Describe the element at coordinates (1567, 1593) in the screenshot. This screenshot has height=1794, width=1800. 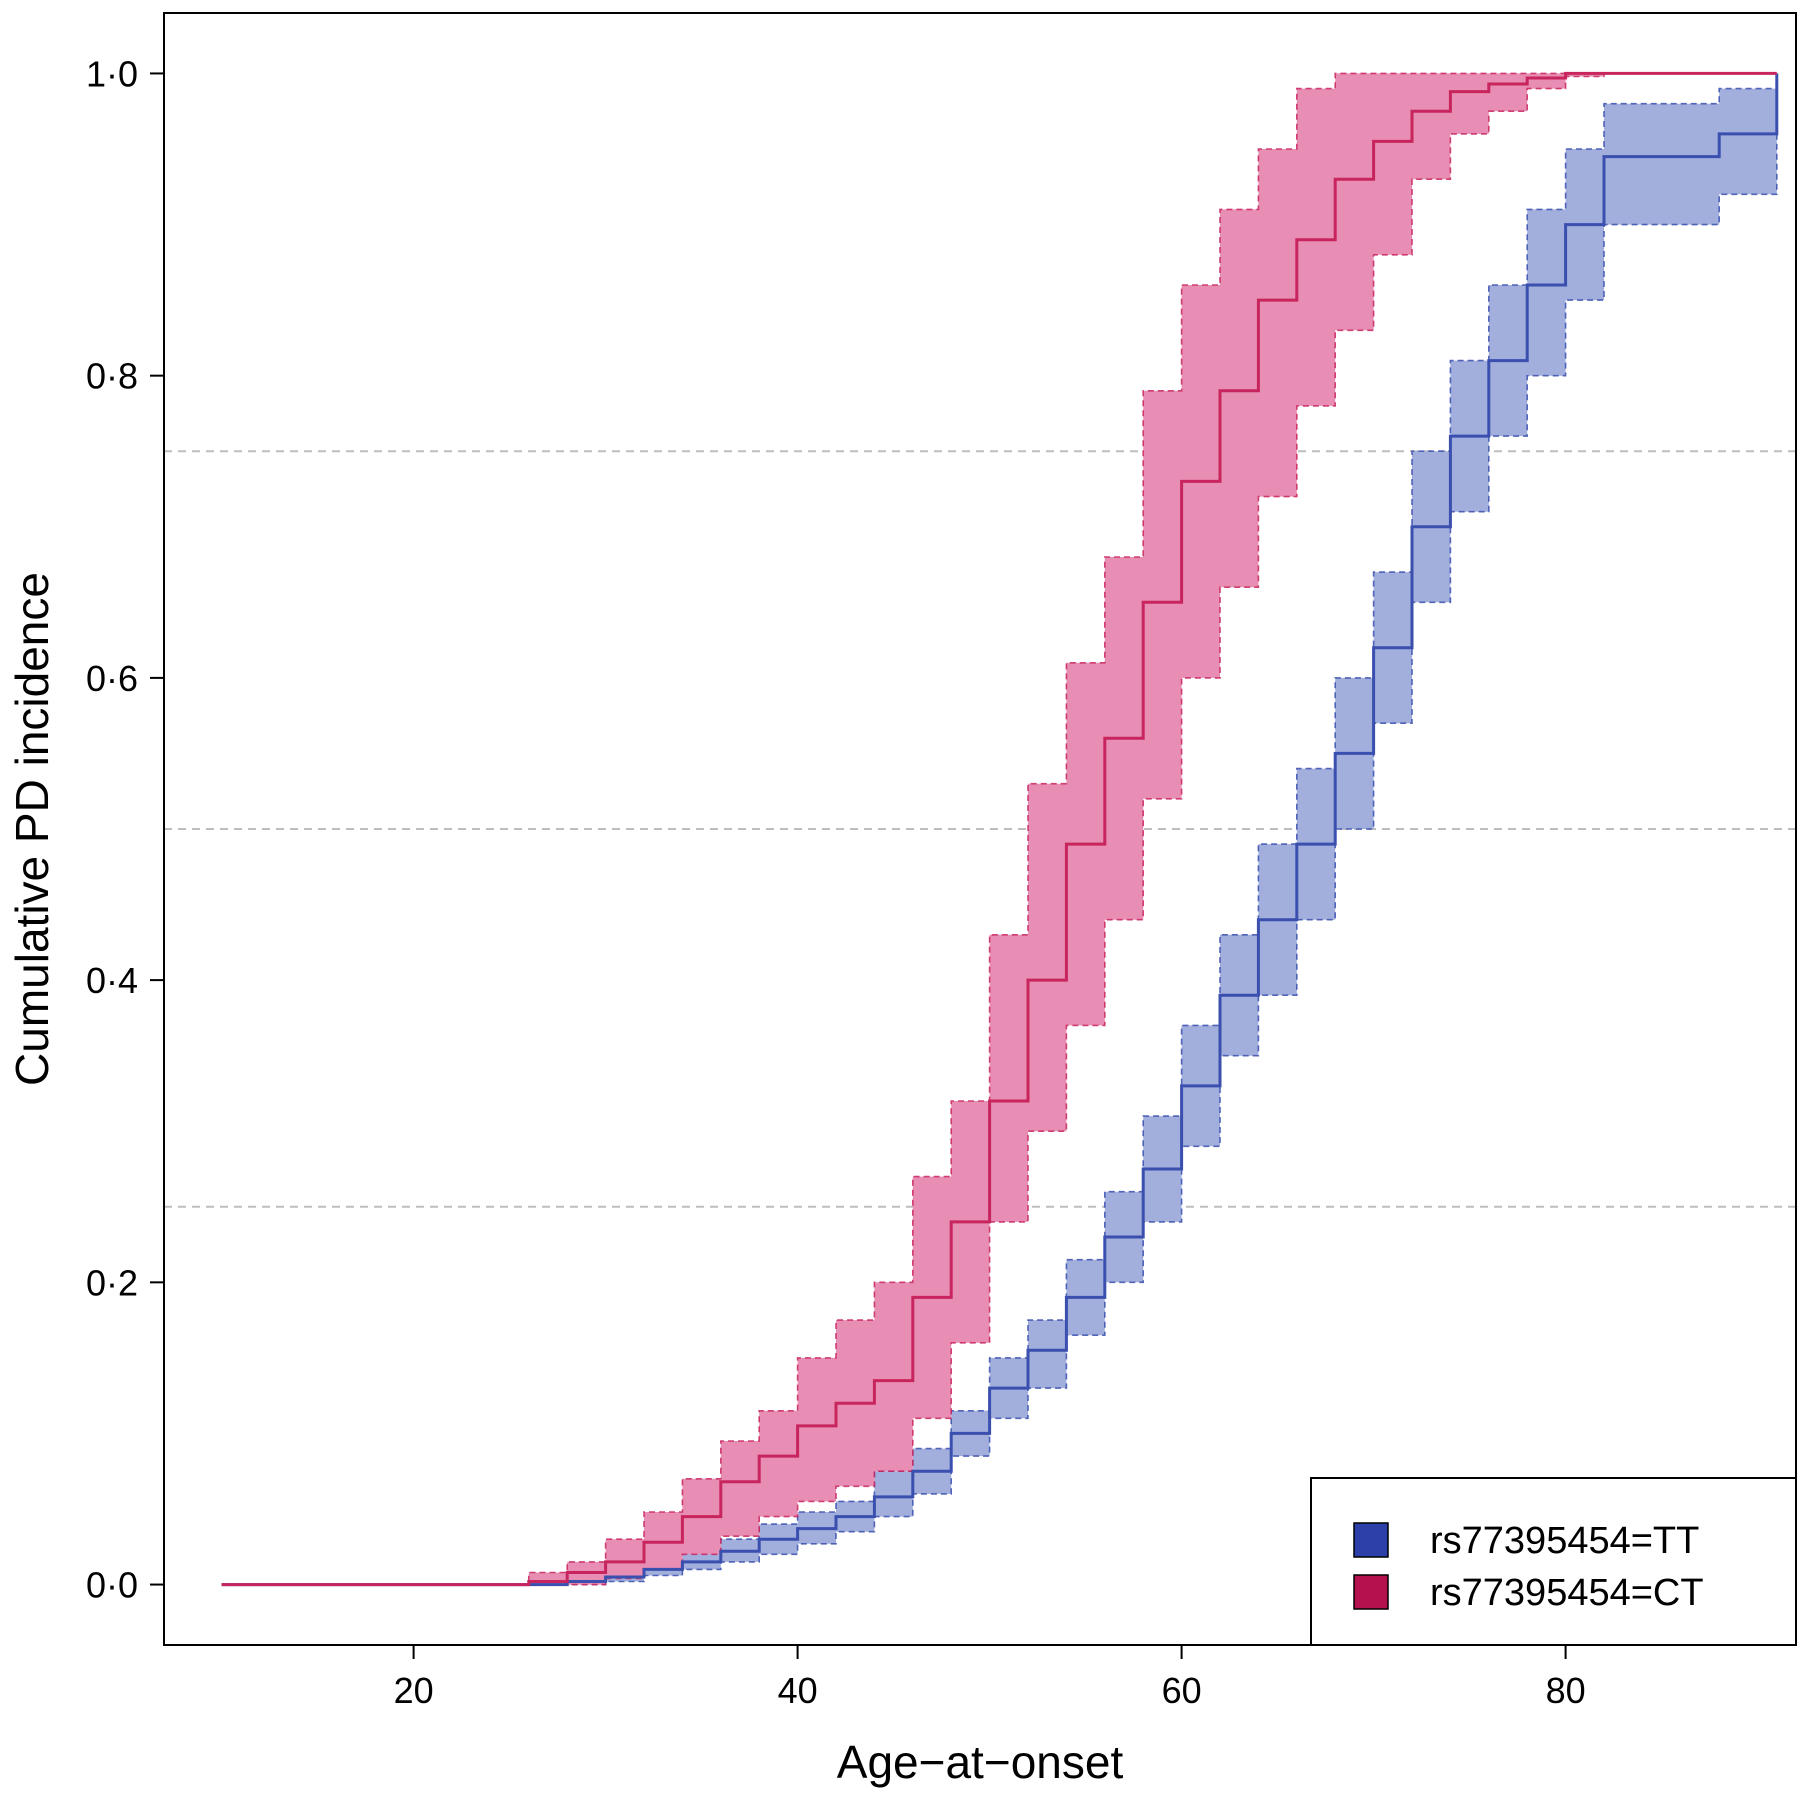
I see `legend-label-1: rs77395454=CT` at that location.